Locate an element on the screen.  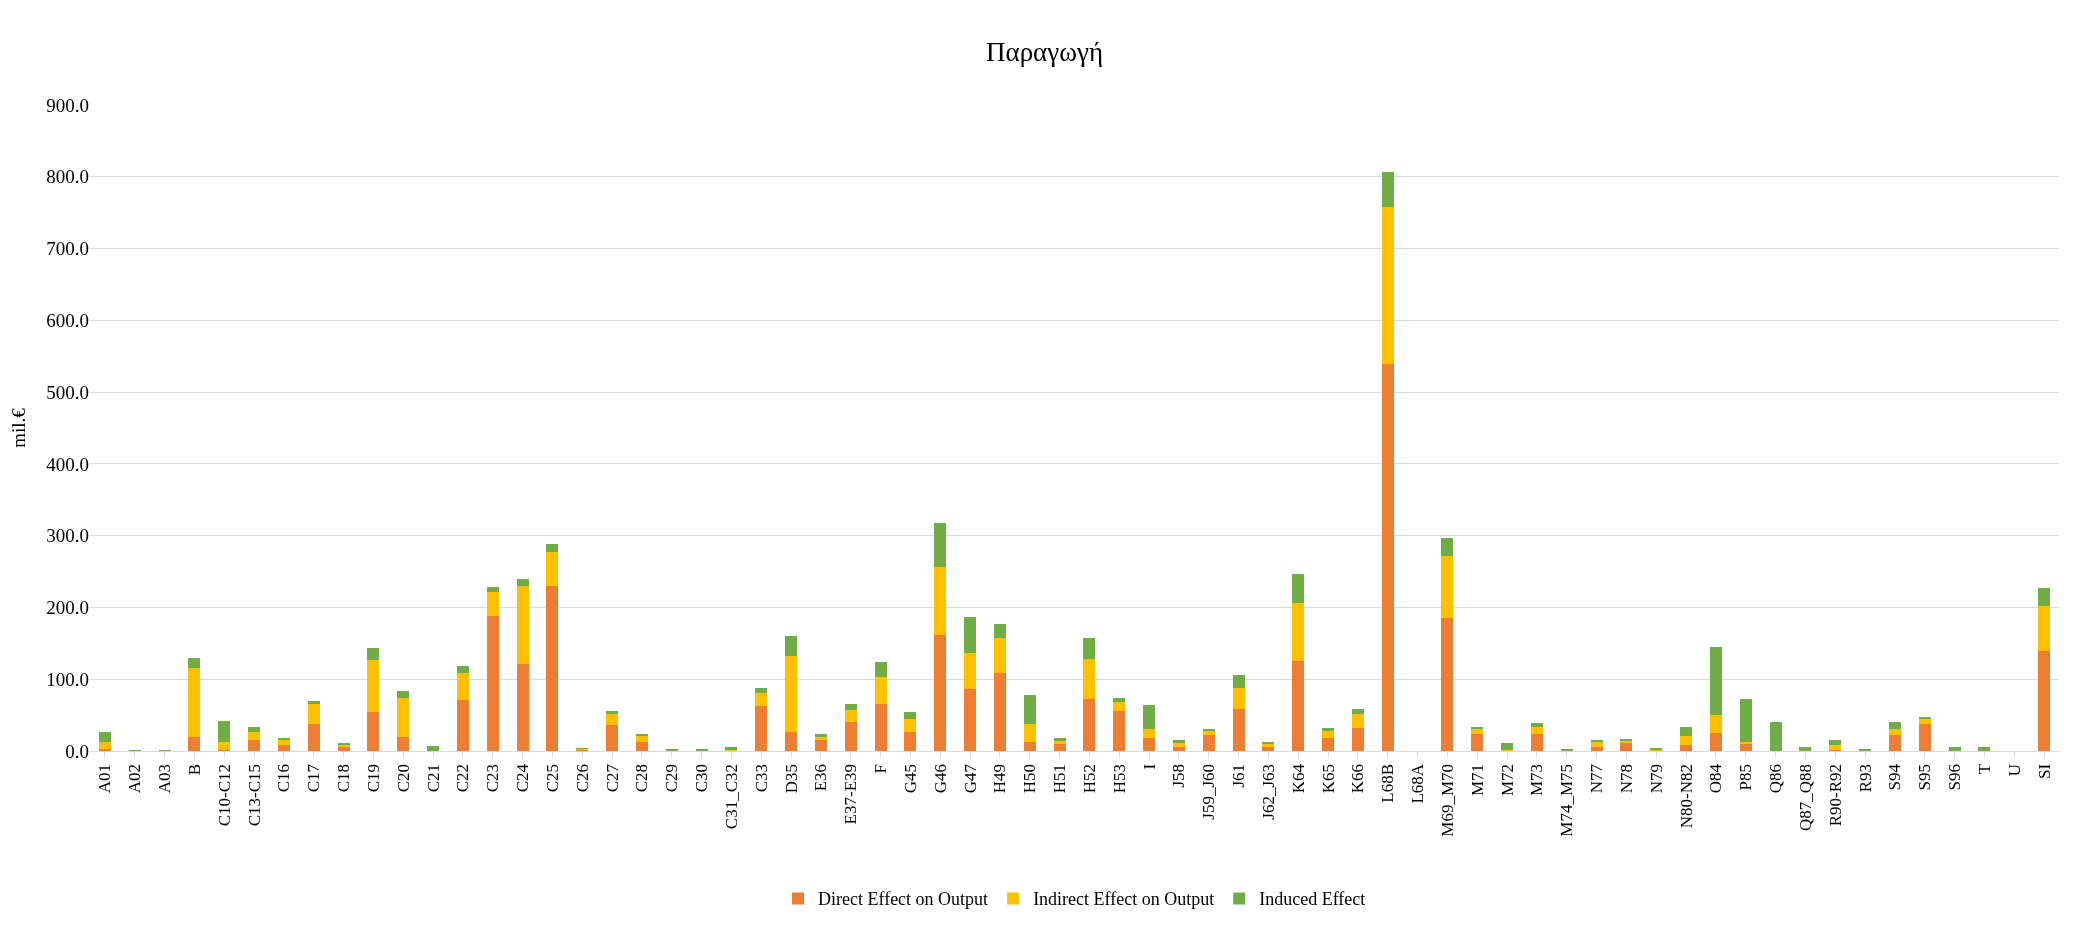
x-tick-label: K66 is located at coordinates (1358, 778).